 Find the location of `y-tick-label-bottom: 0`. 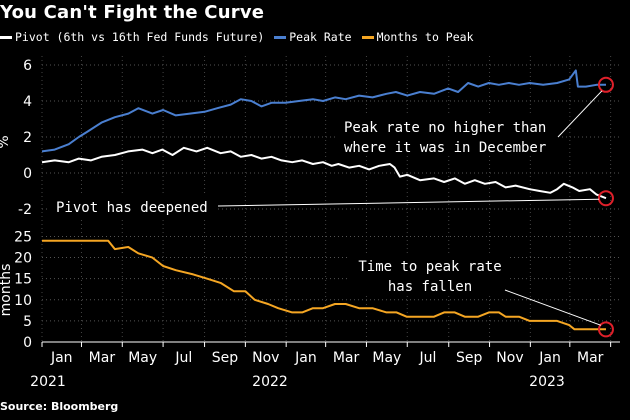

y-tick-label-bottom: 0 is located at coordinates (27, 343).